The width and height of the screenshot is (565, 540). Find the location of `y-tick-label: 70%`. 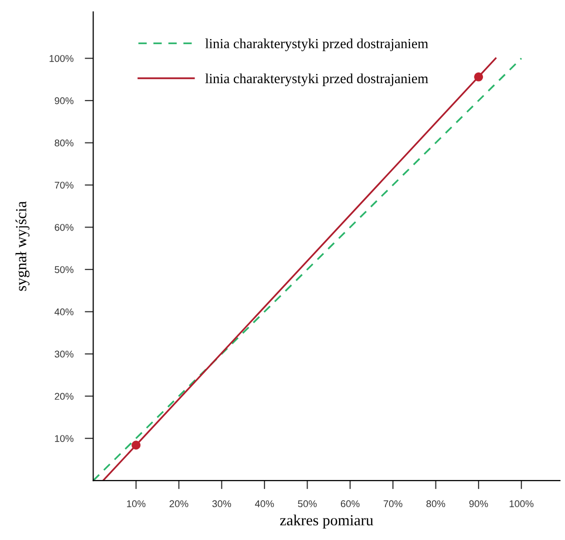

y-tick-label: 70% is located at coordinates (64, 185).